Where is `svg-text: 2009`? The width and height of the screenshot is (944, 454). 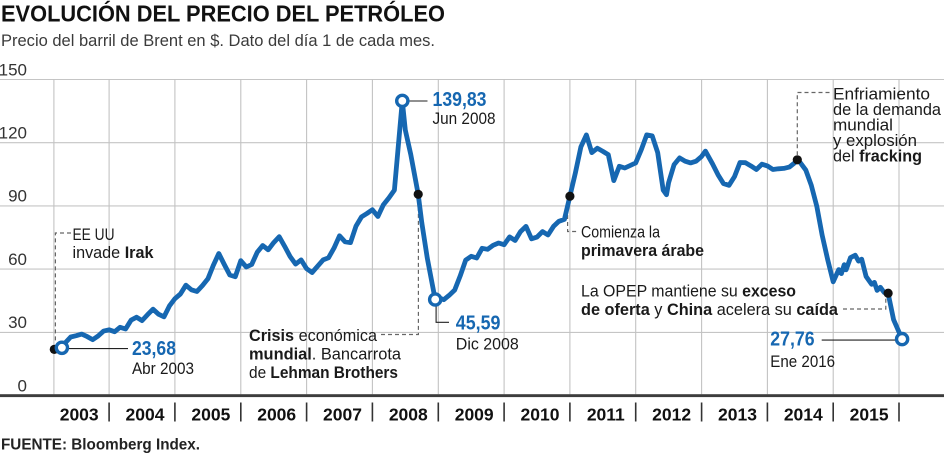 svg-text: 2009 is located at coordinates (474, 415).